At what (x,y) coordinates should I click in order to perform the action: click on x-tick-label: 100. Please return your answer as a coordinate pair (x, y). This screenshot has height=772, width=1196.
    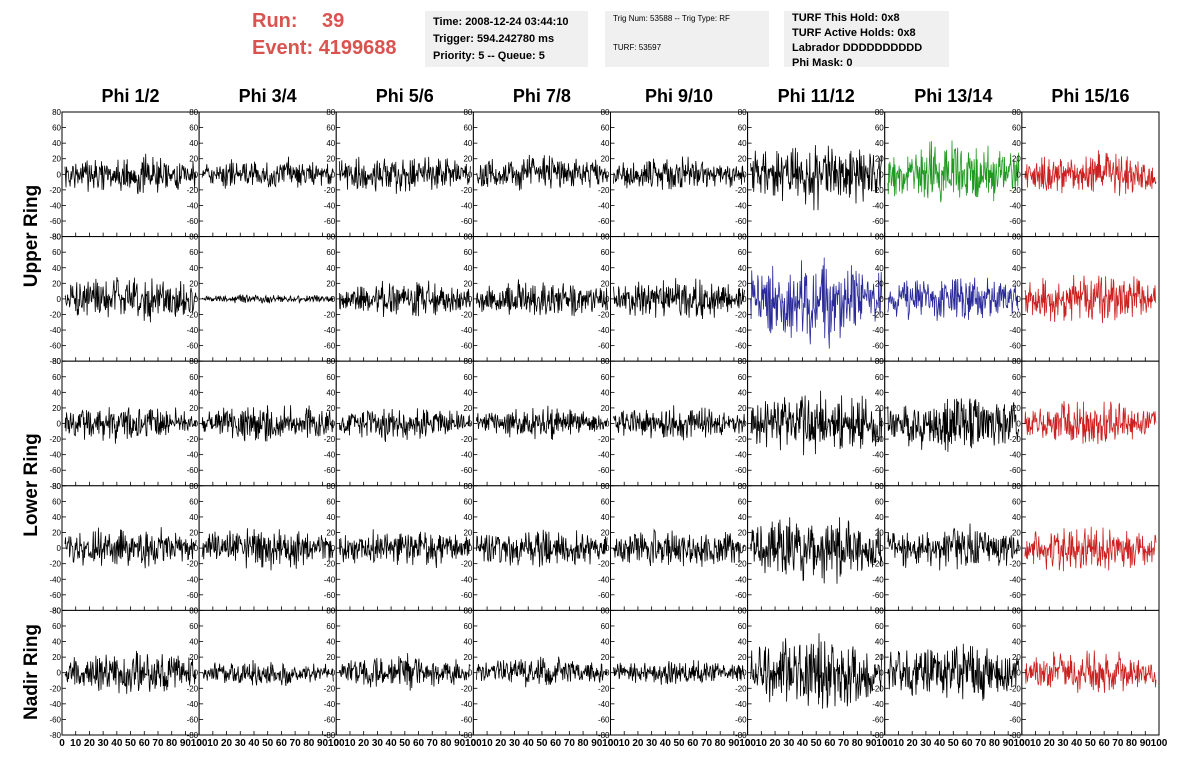
    Looking at the image, I should click on (747, 743).